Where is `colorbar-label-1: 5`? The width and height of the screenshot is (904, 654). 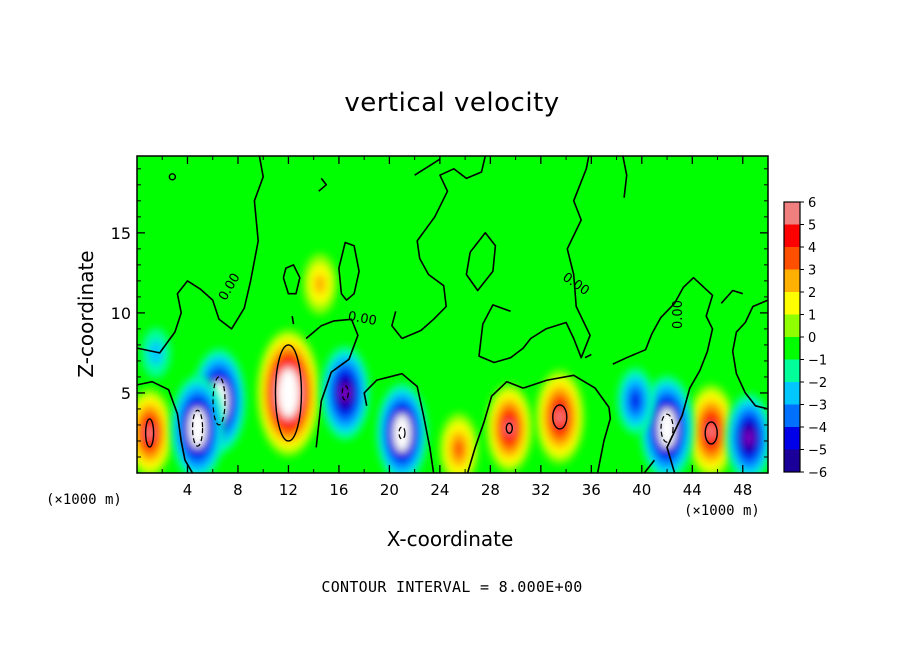 colorbar-label-1: 5 is located at coordinates (812, 226).